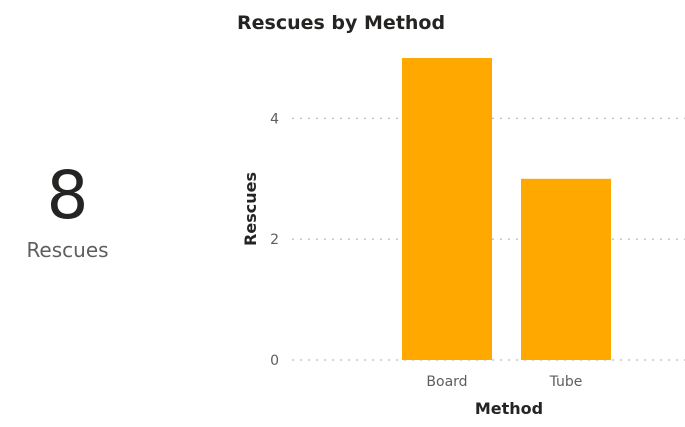 The height and width of the screenshot is (427, 685). Describe the element at coordinates (446, 382) in the screenshot. I see `x-tick-label: Board` at that location.